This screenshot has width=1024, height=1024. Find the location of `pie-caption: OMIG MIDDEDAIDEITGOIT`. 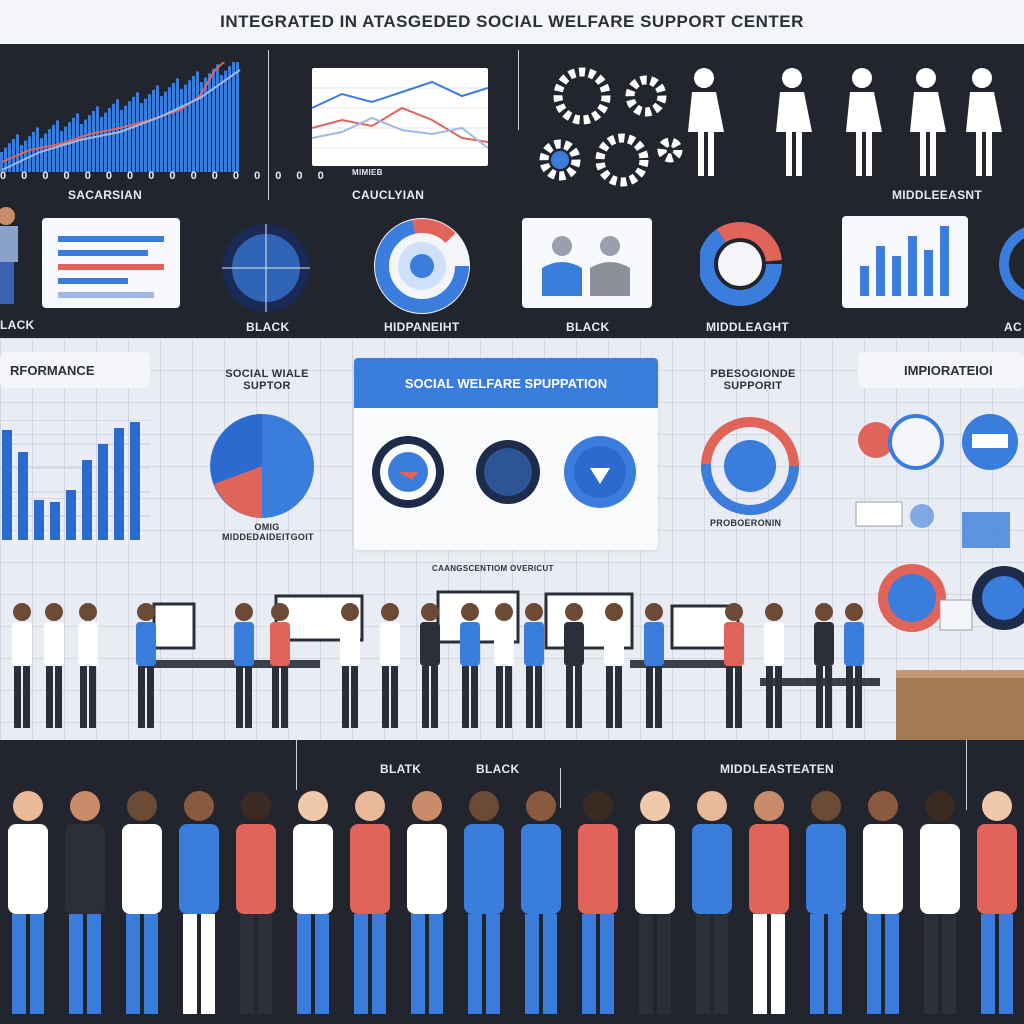

pie-caption: OMIG MIDDEDAIDEITGOIT is located at coordinates (268, 532).